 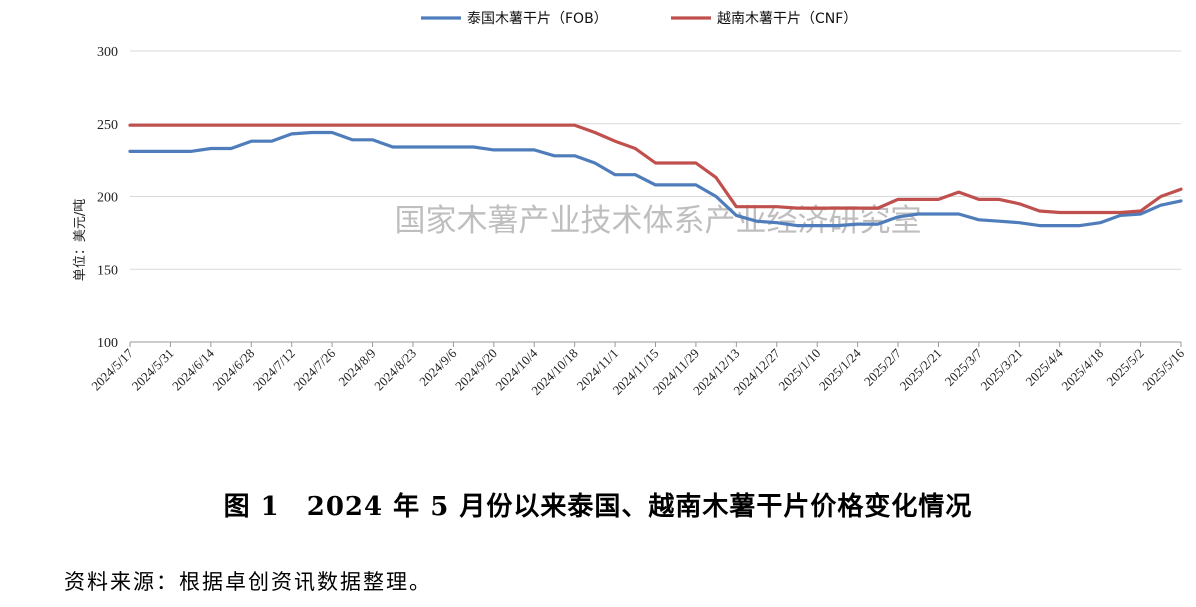 What do you see at coordinates (840, 369) in the screenshot?
I see `x-tick-label: 2025/1/24` at bounding box center [840, 369].